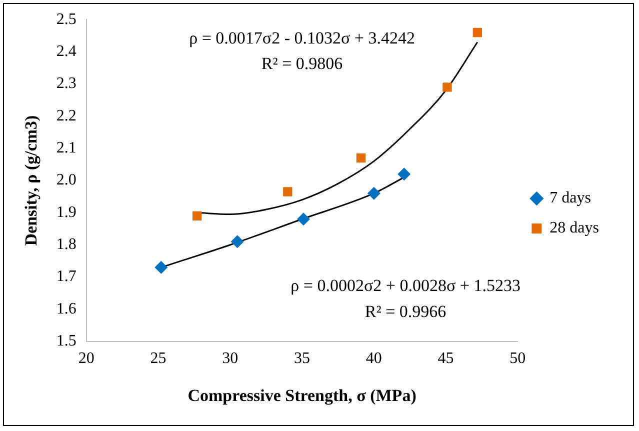 Image resolution: width=639 pixels, height=431 pixels. What do you see at coordinates (86, 359) in the screenshot?
I see `x-tick-label: 20` at bounding box center [86, 359].